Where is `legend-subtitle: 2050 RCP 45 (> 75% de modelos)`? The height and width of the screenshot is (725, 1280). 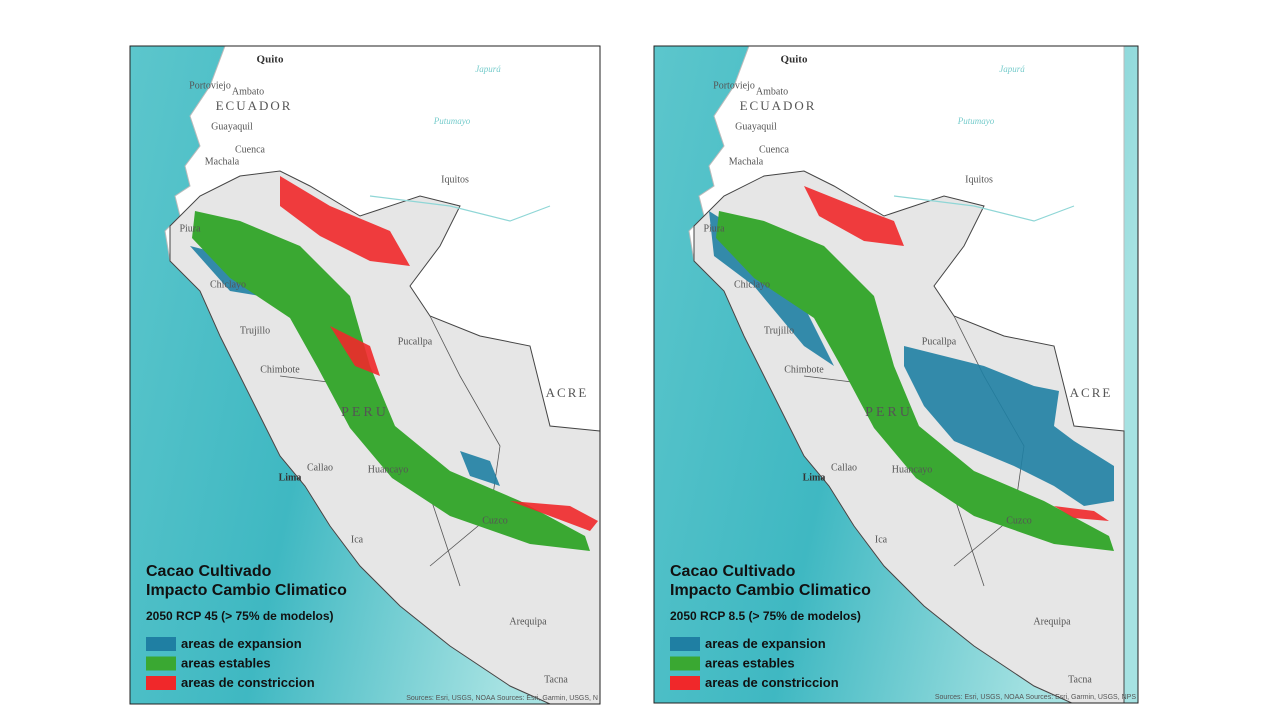 legend-subtitle: 2050 RCP 45 (> 75% de modelos) is located at coordinates (240, 616).